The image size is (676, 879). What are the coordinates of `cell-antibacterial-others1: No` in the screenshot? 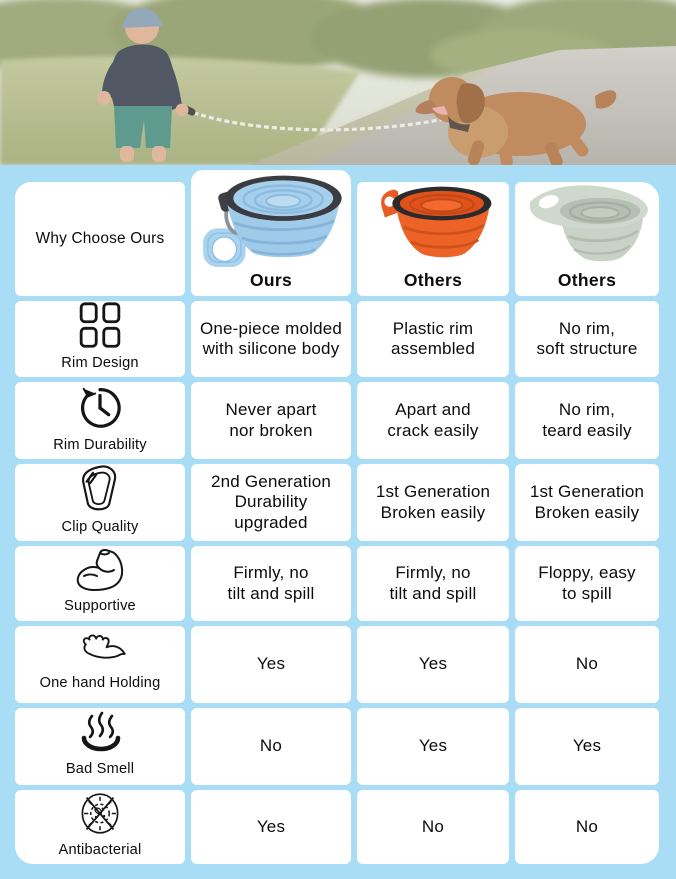 It's located at (433, 827).